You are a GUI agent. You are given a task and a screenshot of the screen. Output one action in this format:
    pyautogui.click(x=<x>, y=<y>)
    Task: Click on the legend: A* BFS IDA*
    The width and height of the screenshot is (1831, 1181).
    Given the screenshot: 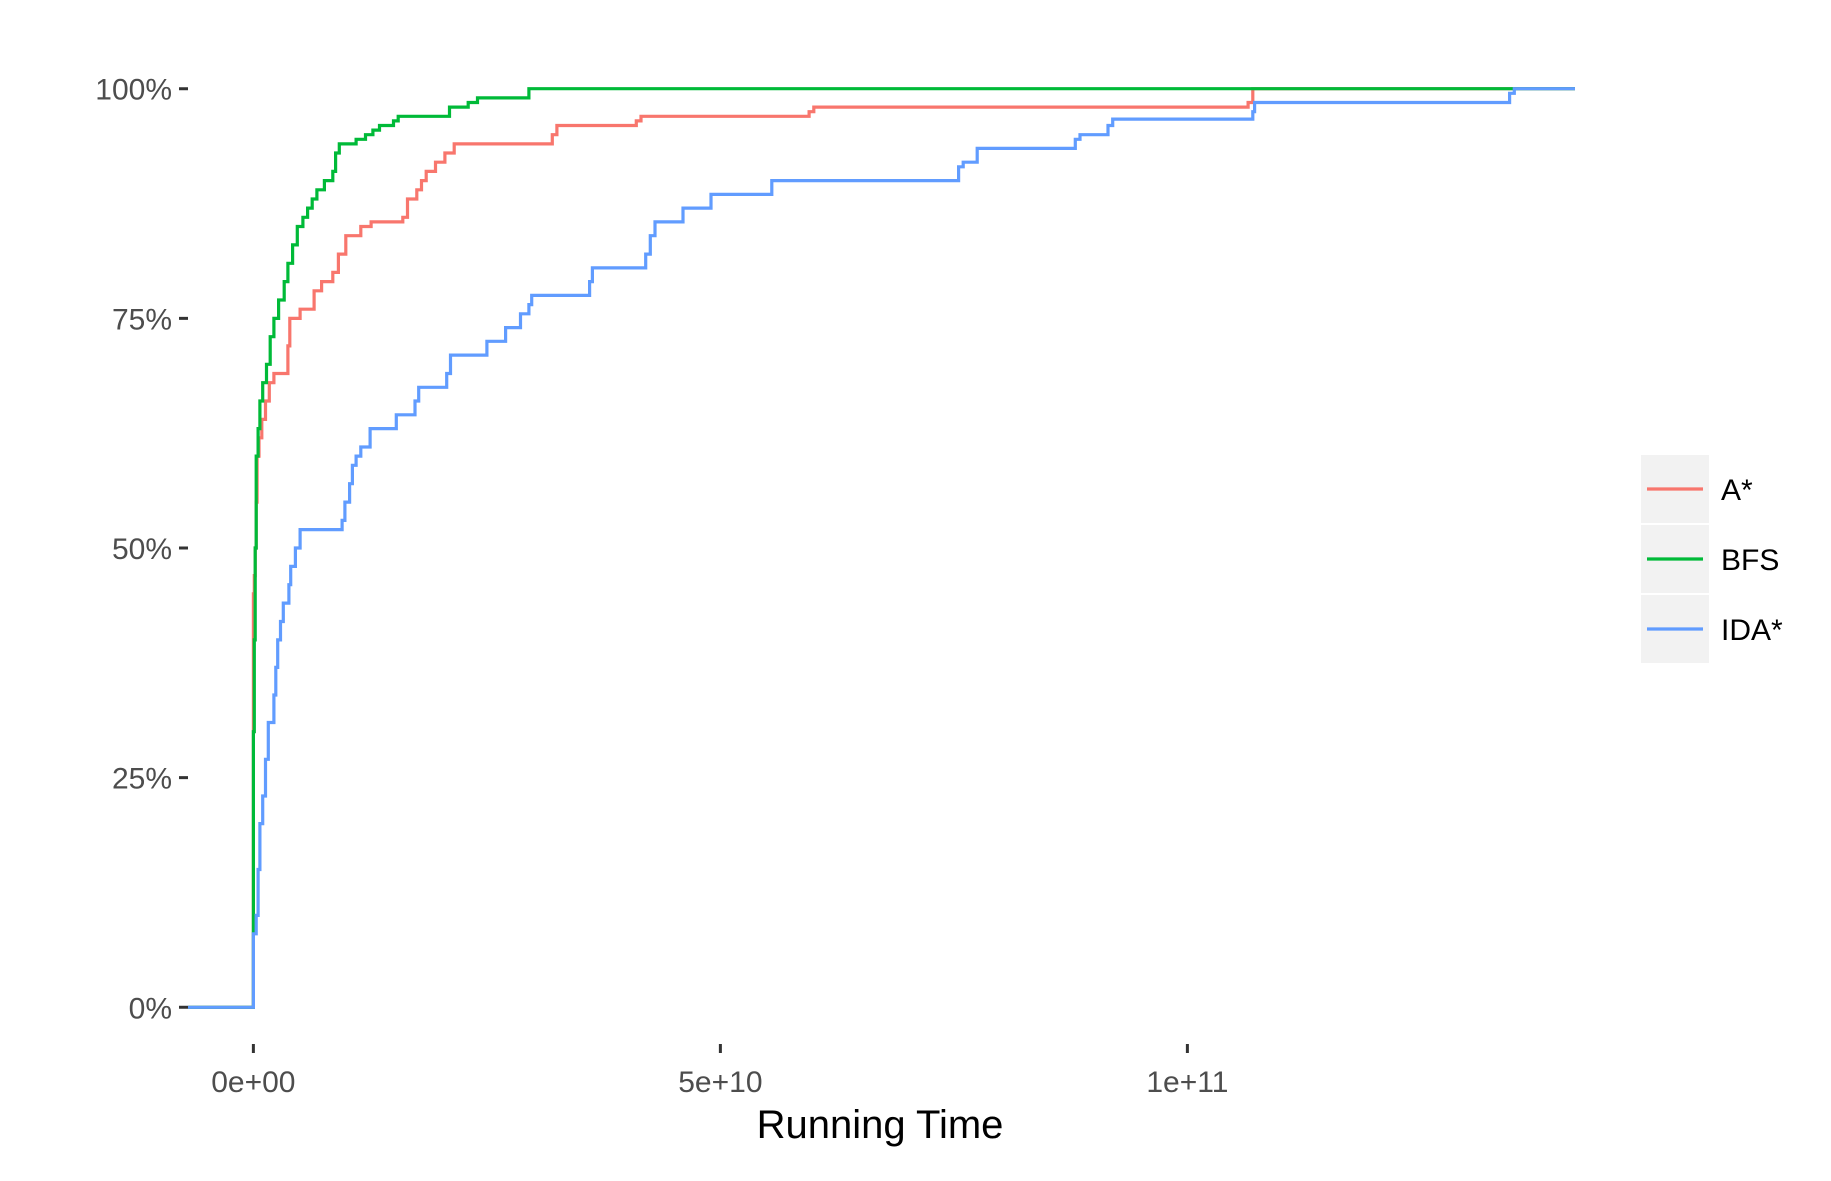 What is the action you would take?
    pyautogui.click(x=1712, y=559)
    